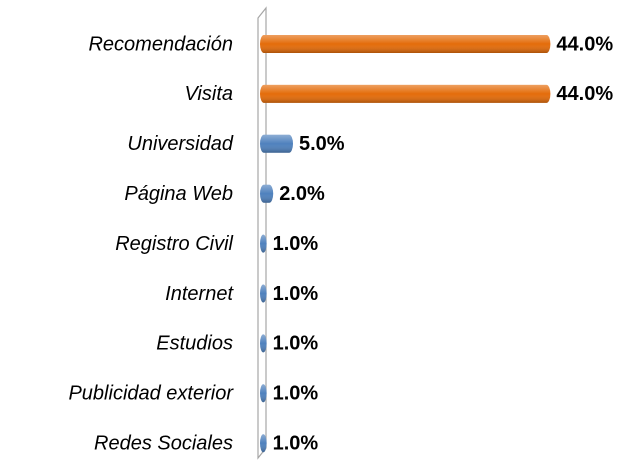 The width and height of the screenshot is (636, 465). I want to click on category-label: Internet, so click(199, 294).